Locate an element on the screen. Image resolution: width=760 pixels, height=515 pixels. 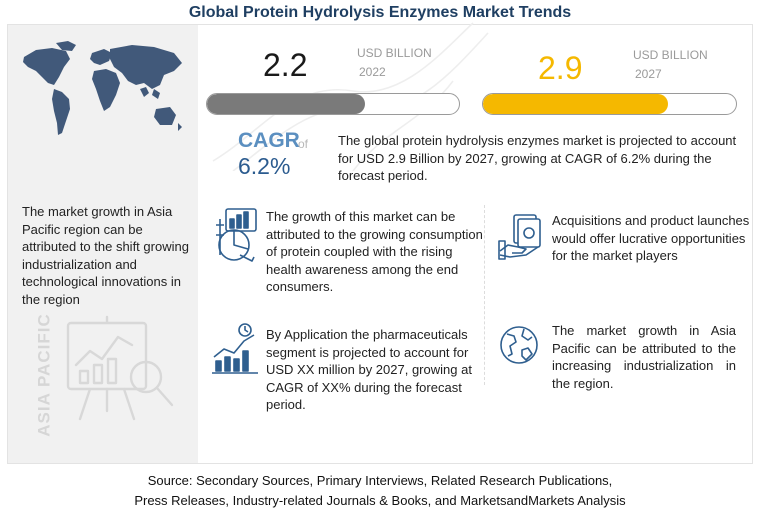
money-hand-icon is located at coordinates (519, 237).